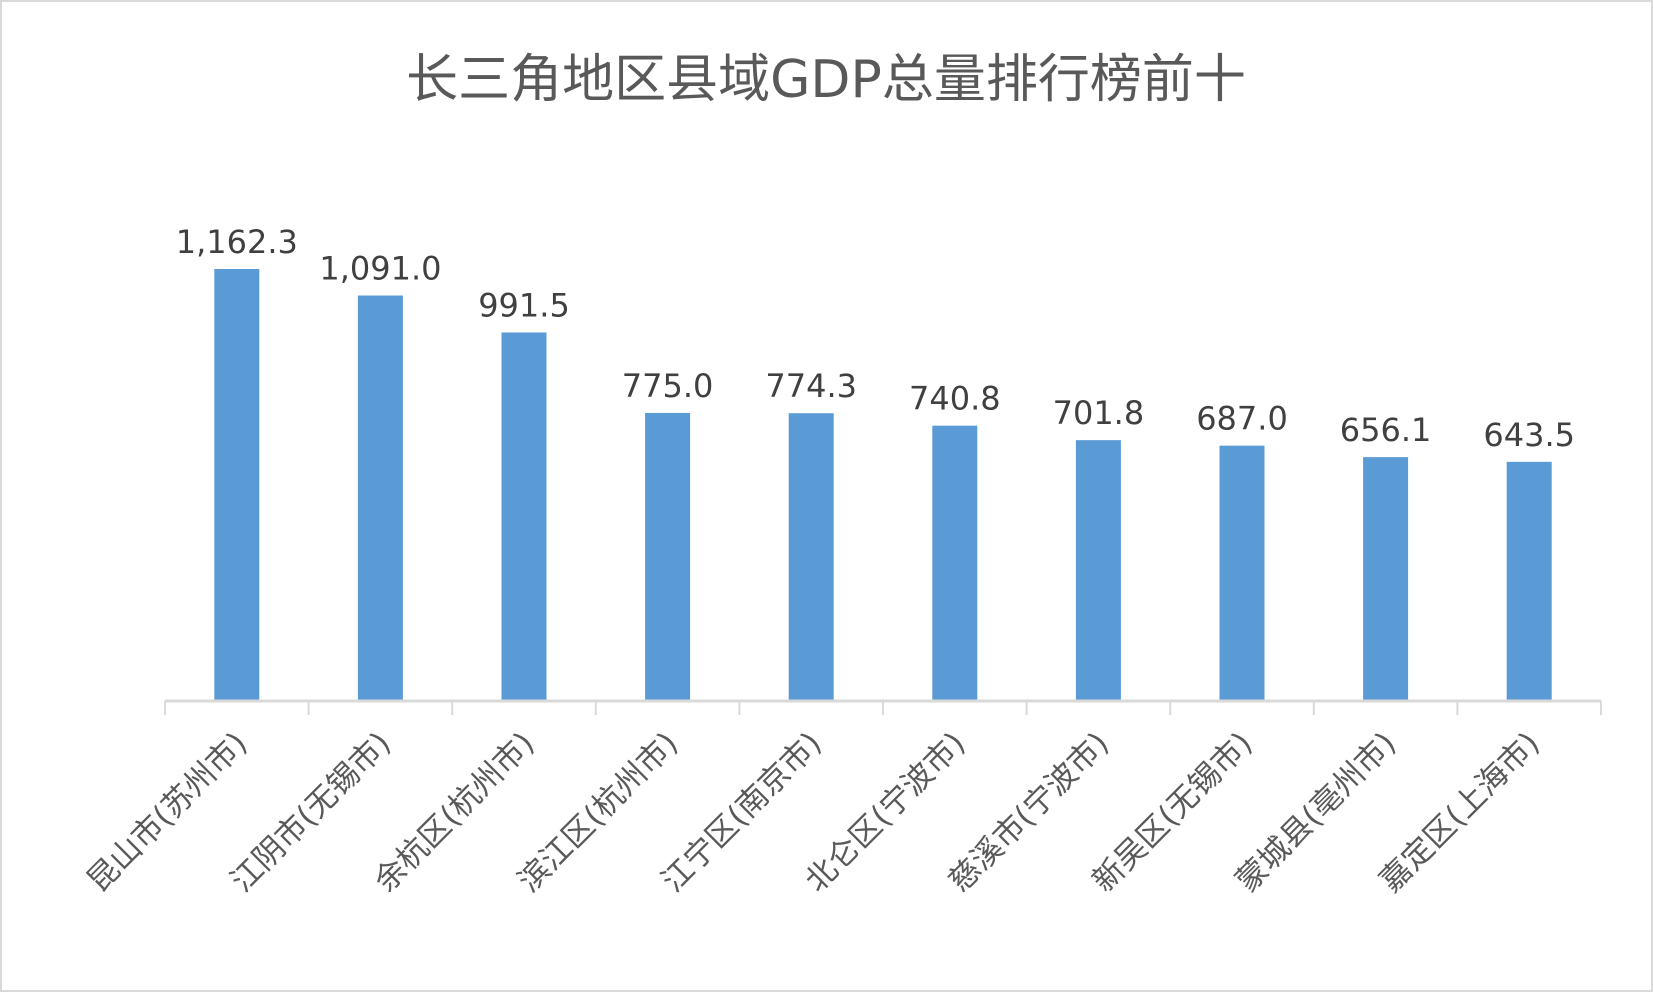  I want to click on data-label: 687.0, so click(1242, 419).